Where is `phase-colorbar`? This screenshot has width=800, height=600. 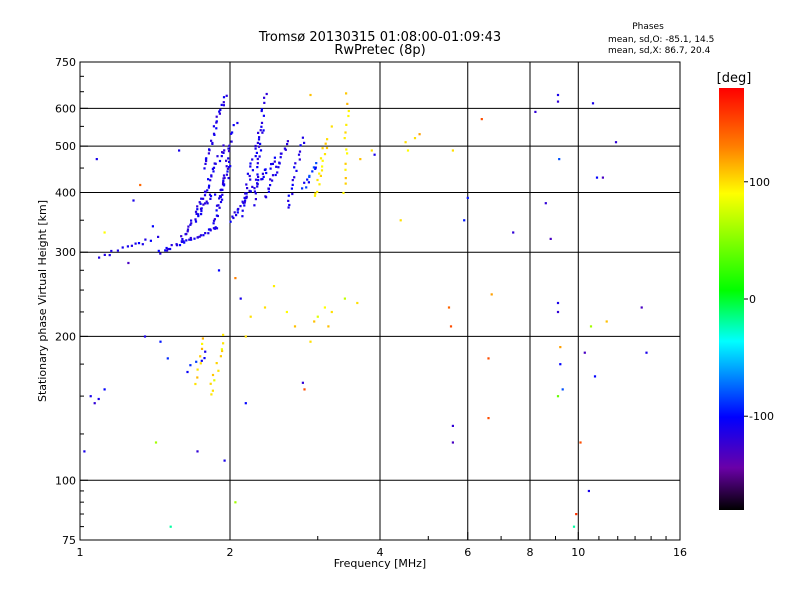
phase-colorbar is located at coordinates (731, 299).